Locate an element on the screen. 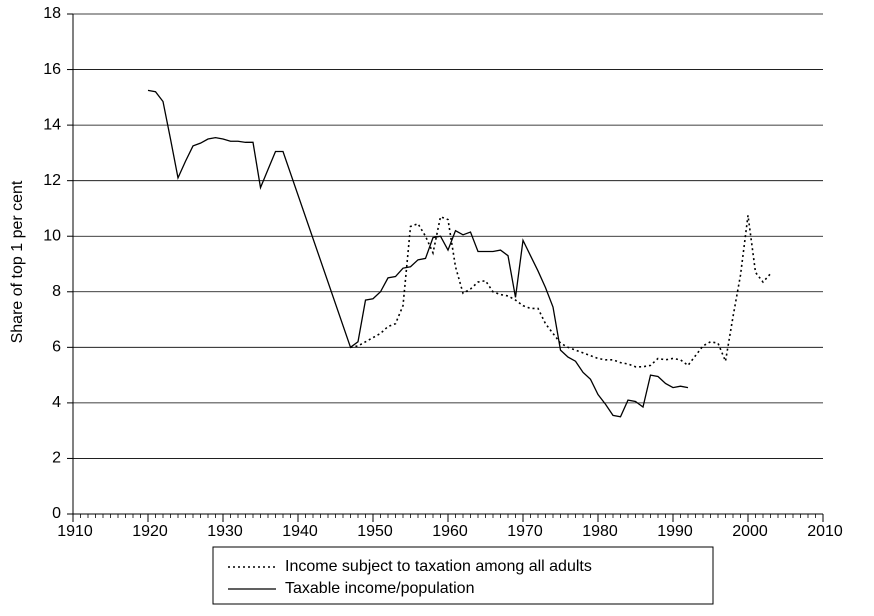 The height and width of the screenshot is (616, 874). x-tick-label: 1940 is located at coordinates (300, 531).